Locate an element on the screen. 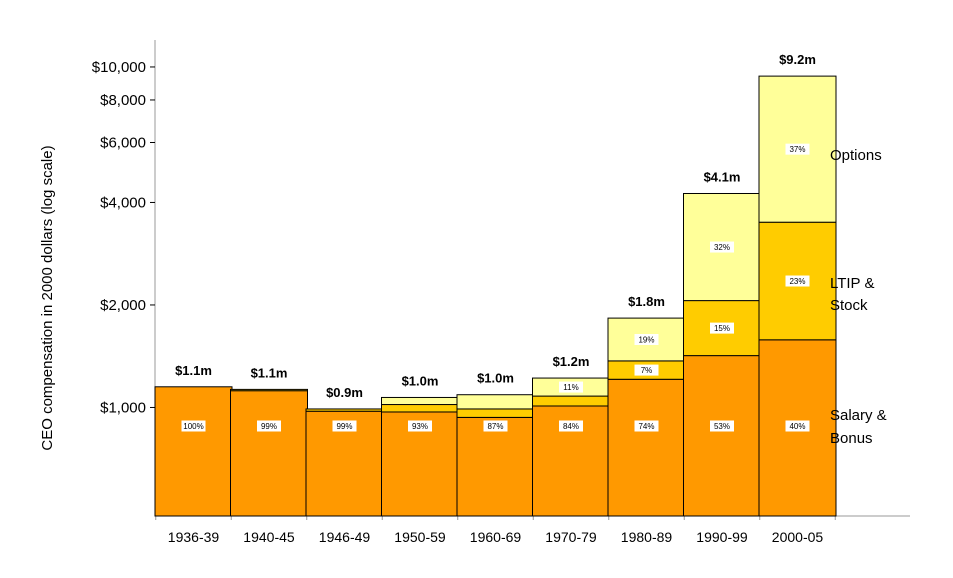 The width and height of the screenshot is (953, 578). pct-label: 40% is located at coordinates (797, 426).